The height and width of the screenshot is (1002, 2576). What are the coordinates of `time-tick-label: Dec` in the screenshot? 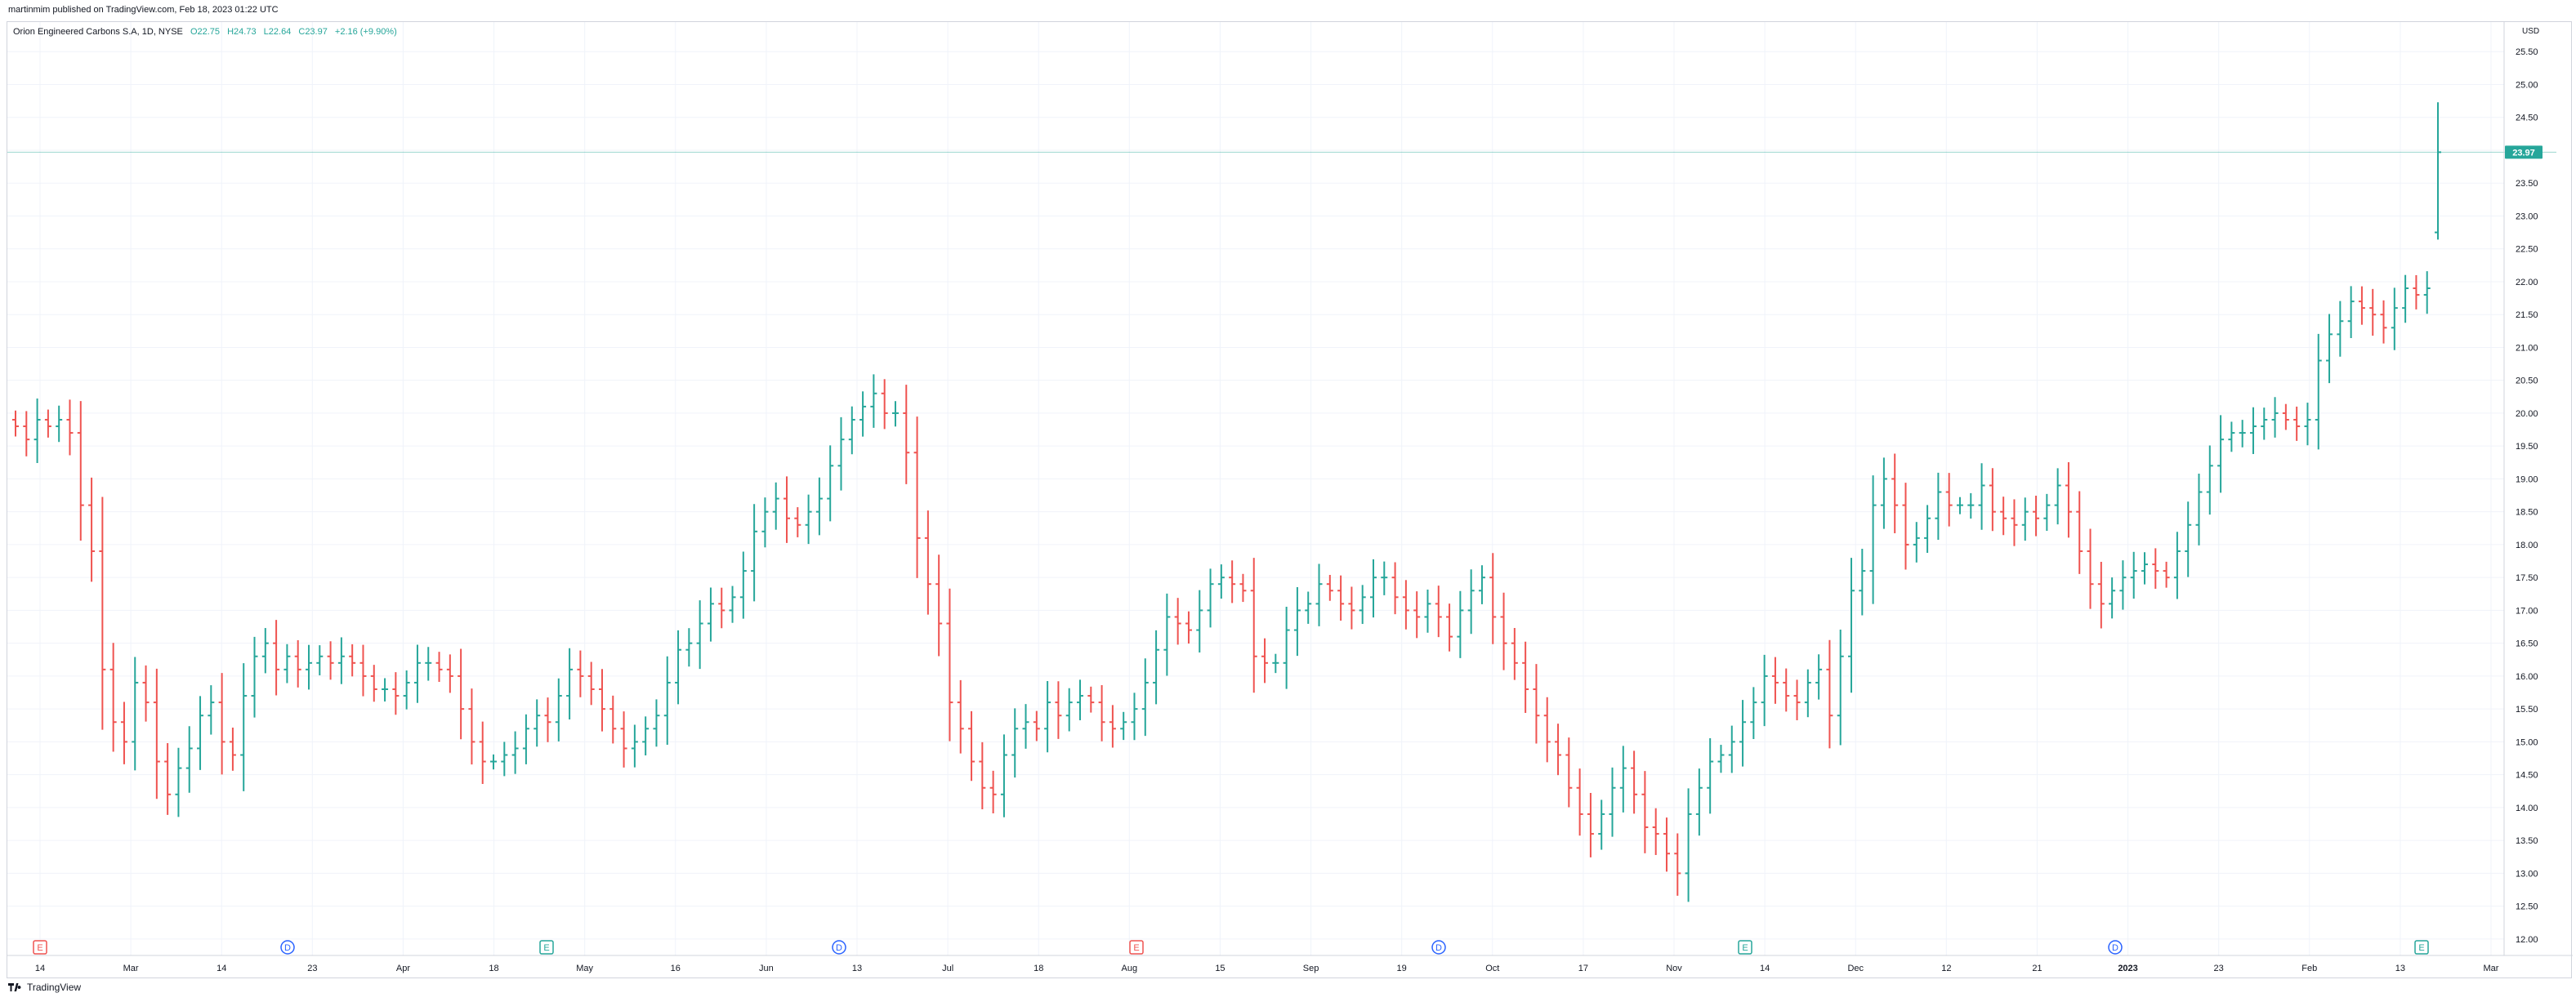 It's located at (1856, 968).